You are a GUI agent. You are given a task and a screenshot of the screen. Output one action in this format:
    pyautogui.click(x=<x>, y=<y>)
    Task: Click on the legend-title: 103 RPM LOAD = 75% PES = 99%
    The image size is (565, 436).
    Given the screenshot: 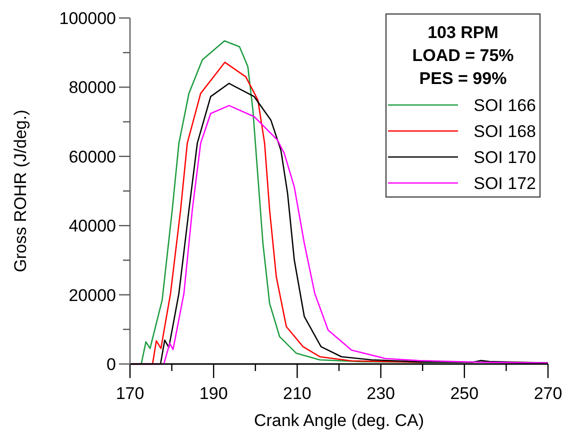 What is the action you would take?
    pyautogui.click(x=463, y=55)
    